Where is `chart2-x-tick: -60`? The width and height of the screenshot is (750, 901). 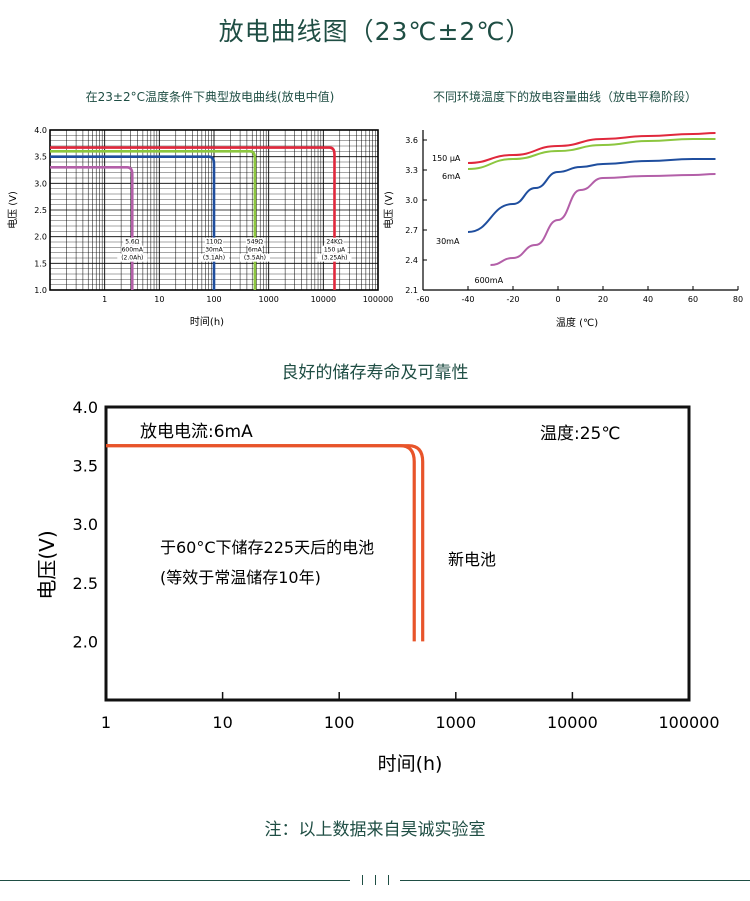 chart2-x-tick: -60 is located at coordinates (422, 299).